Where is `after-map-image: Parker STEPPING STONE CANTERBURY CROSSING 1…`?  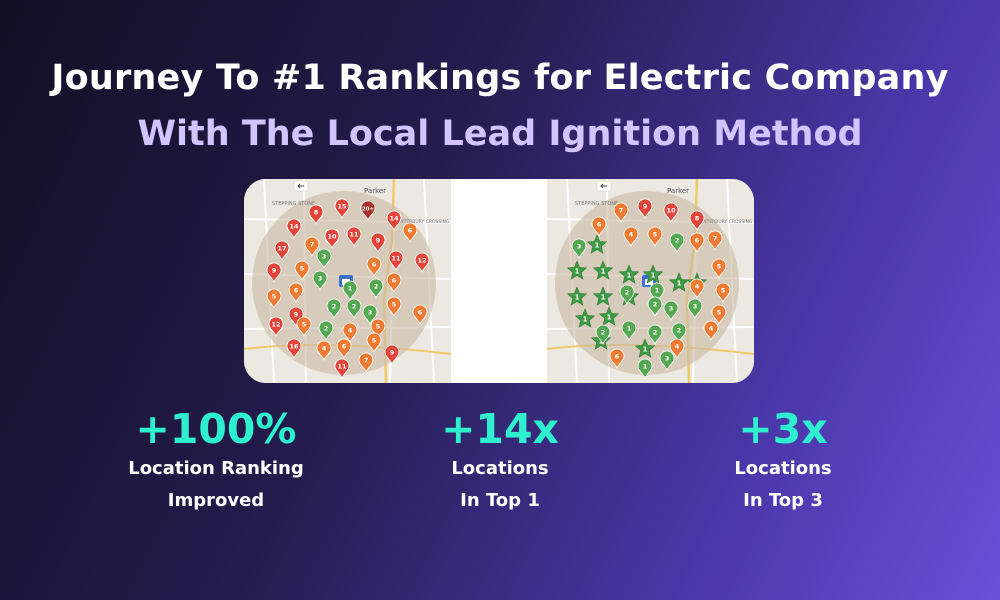
after-map-image: Parker STEPPING STONE CANTERBURY CROSSING 1… is located at coordinates (650, 281).